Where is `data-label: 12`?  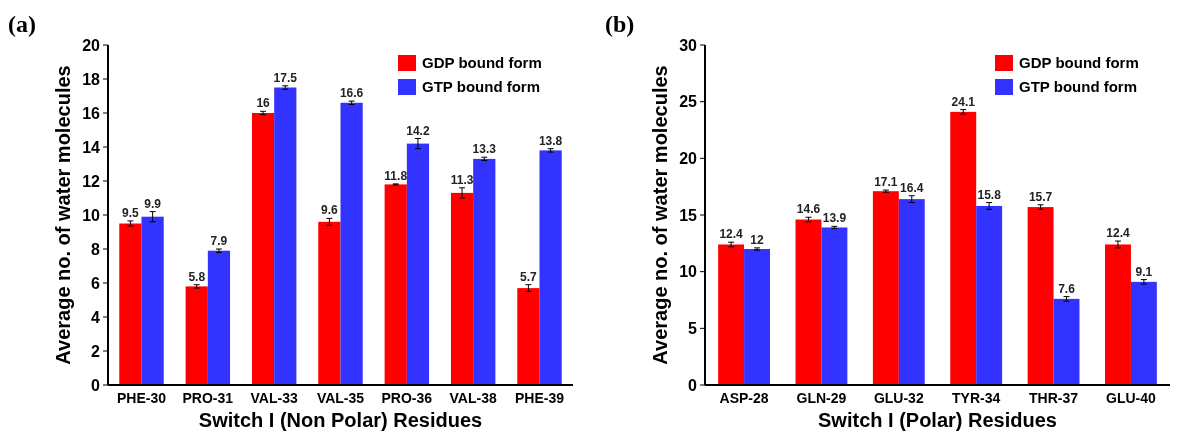
data-label: 12 is located at coordinates (757, 239).